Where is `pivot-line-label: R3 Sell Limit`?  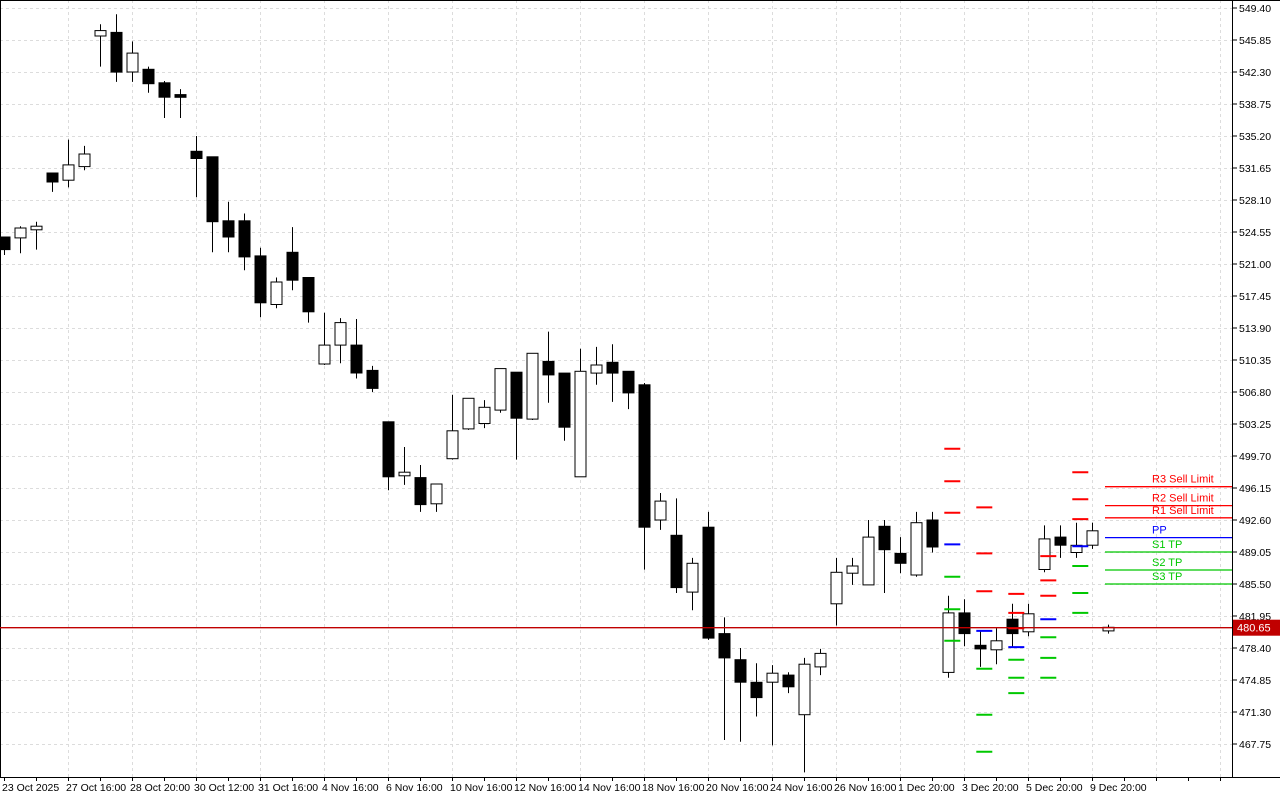
pivot-line-label: R3 Sell Limit is located at coordinates (1183, 480).